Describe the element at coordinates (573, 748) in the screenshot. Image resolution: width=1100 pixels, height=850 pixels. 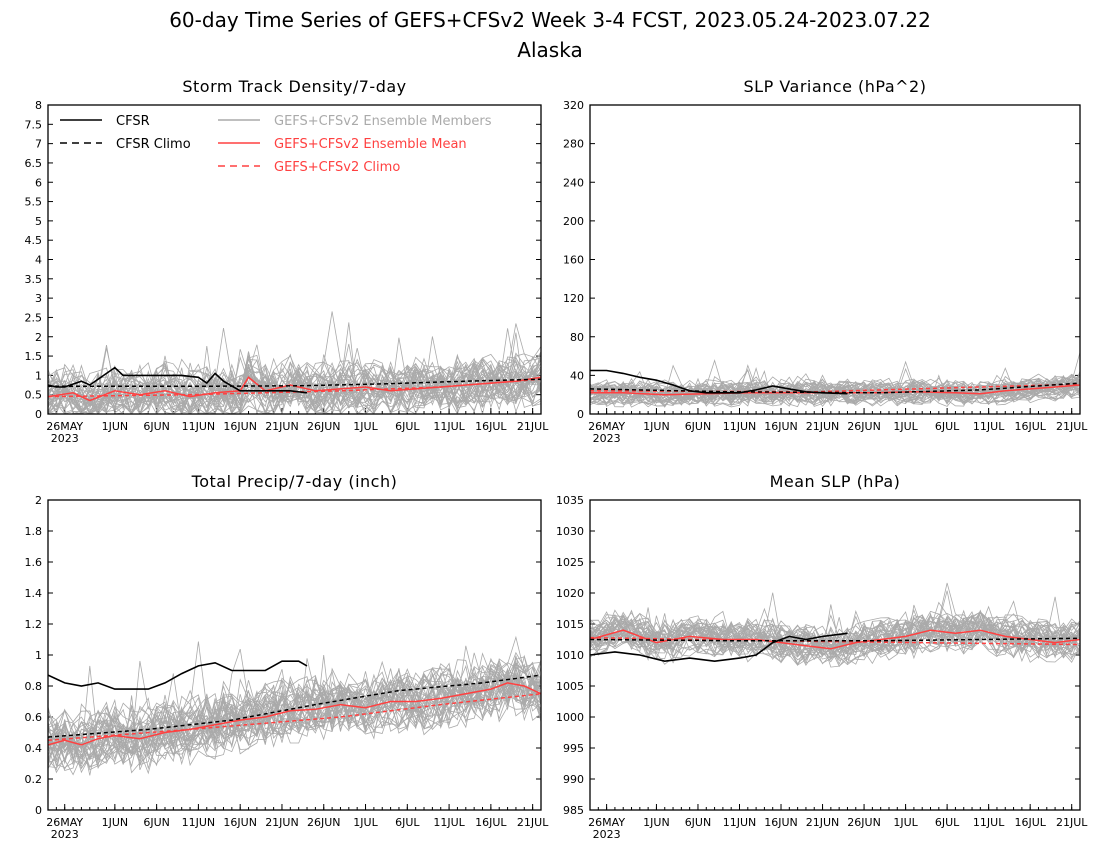
I see `y-tick-label: 995` at that location.